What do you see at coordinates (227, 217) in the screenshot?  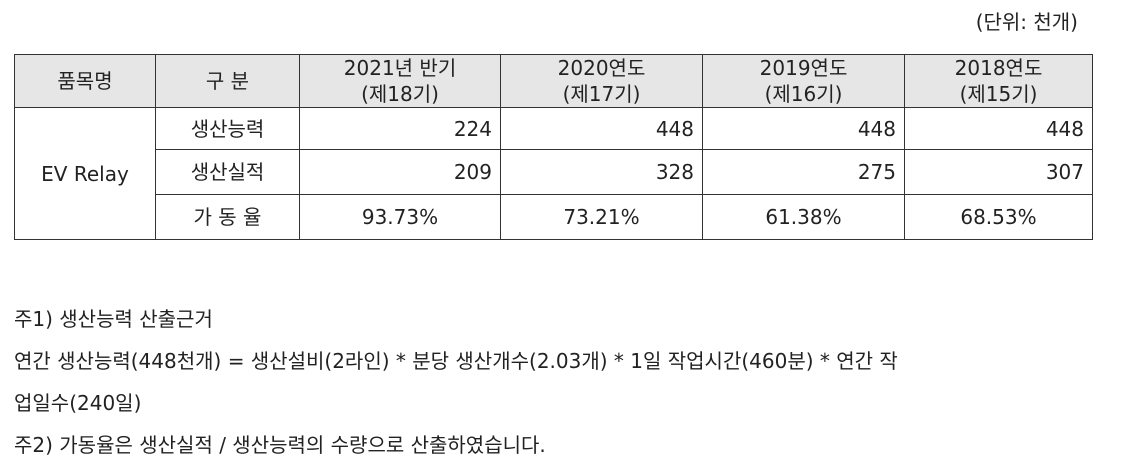 I see `row-label: 가 동 율` at bounding box center [227, 217].